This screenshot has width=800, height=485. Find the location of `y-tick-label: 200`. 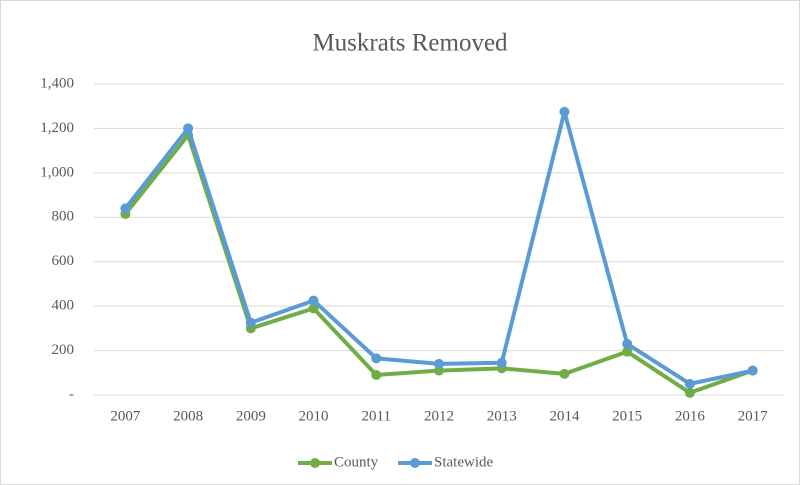

y-tick-label: 200 is located at coordinates (63, 350).